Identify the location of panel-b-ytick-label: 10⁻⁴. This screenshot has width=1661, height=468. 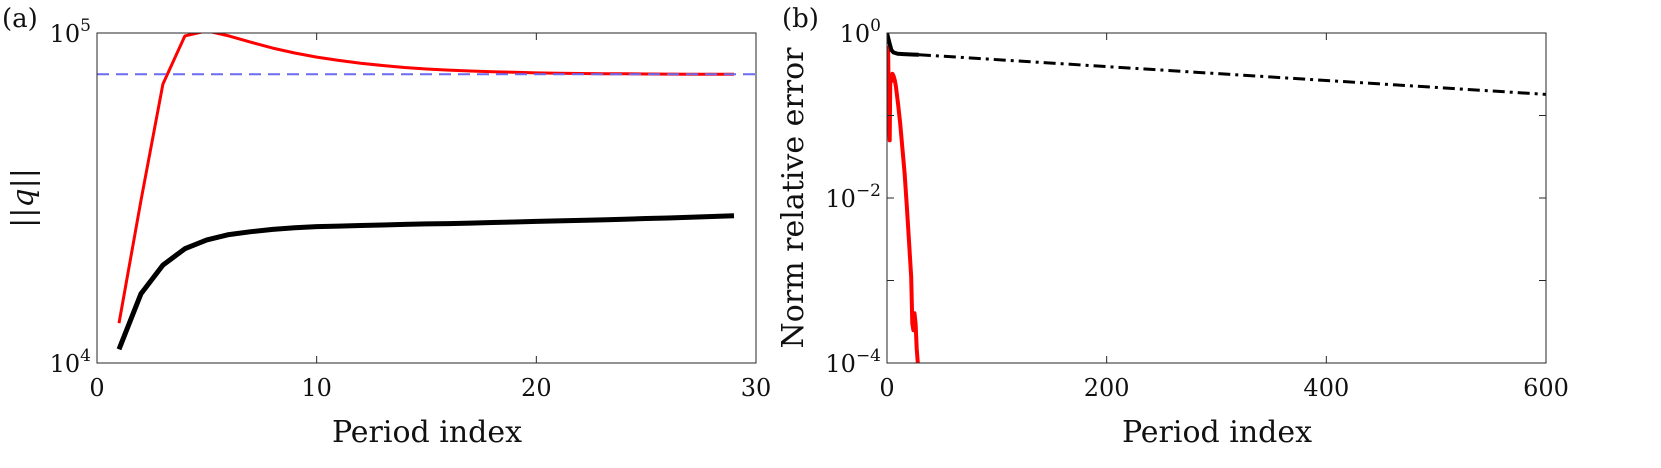
(853, 362).